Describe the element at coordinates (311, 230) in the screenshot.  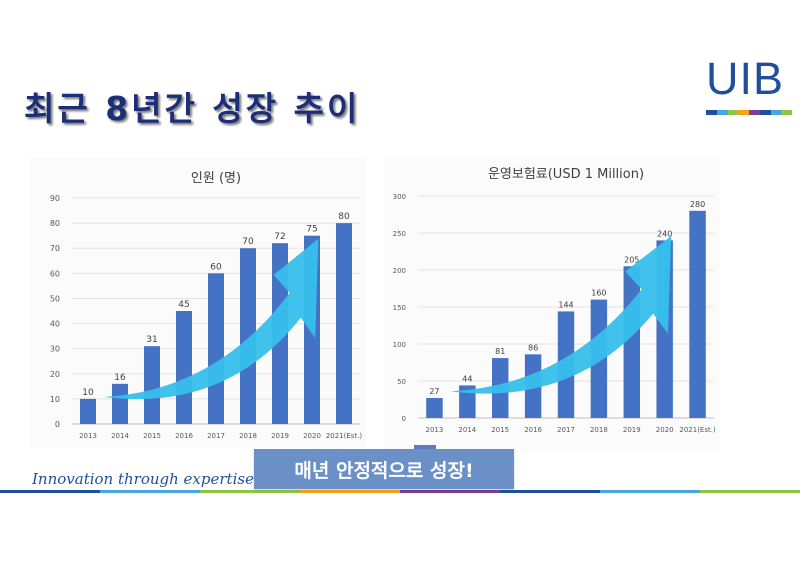
I see `data-label: 75` at that location.